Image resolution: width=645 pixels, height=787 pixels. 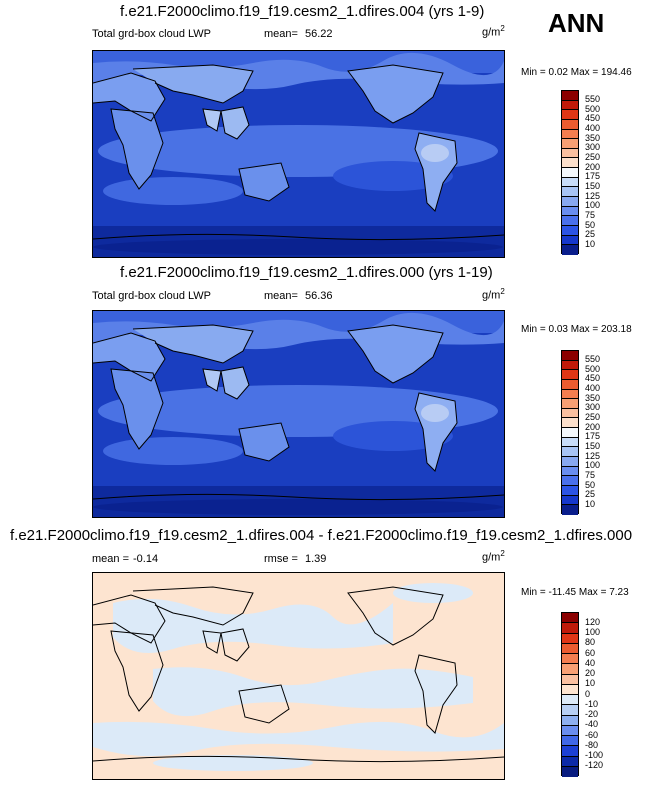 What do you see at coordinates (129, 97) in the screenshot?
I see `africa-west-shape` at bounding box center [129, 97].